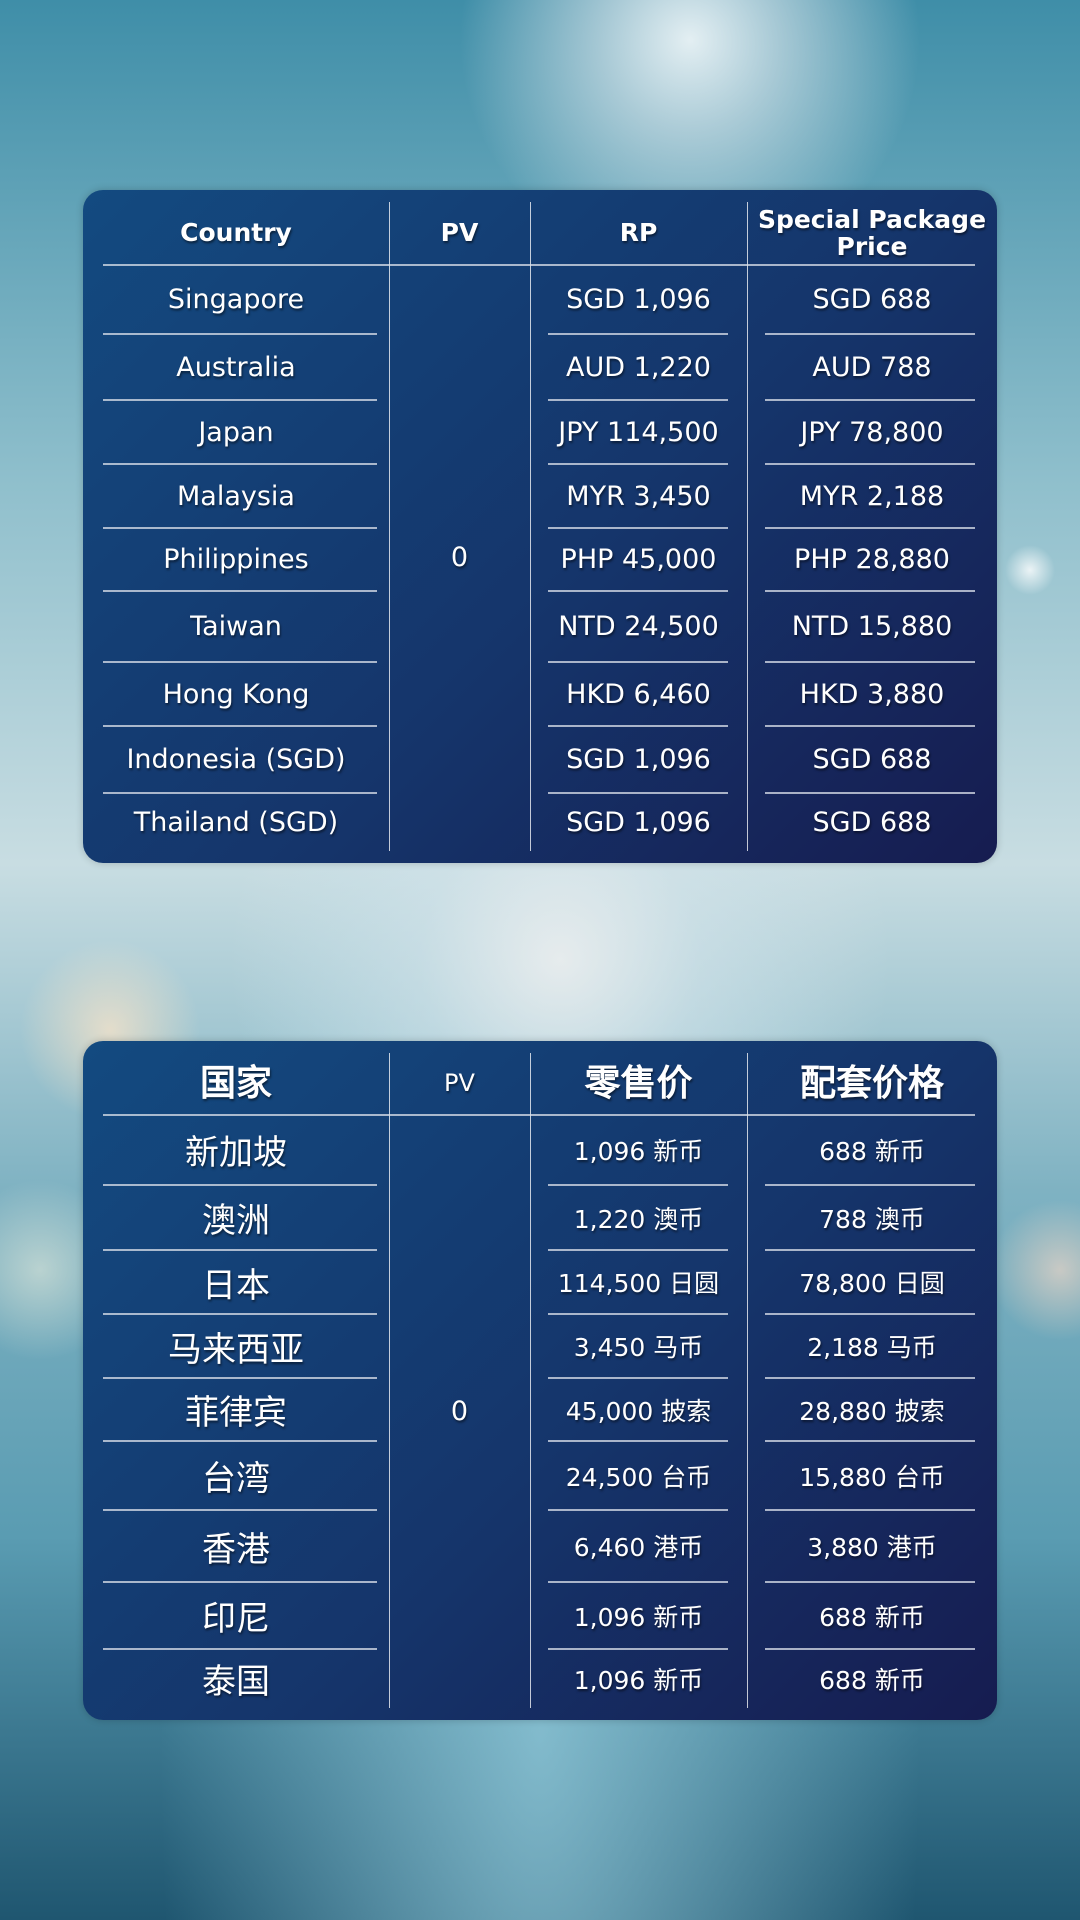 The image size is (1080, 1920). Describe the element at coordinates (872, 694) in the screenshot. I see `special-package-price-cell: HKD 3,880` at that location.